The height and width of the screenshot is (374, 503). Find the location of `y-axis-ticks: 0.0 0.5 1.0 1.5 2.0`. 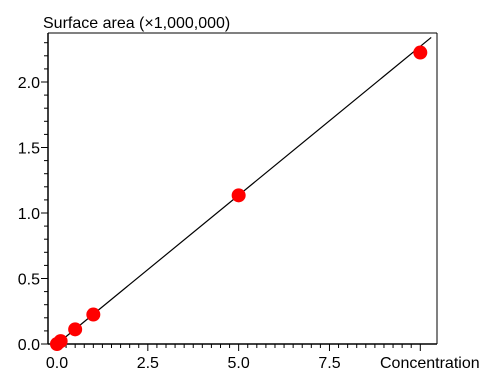

y-axis-ticks: 0.0 0.5 1.0 1.5 2.0 is located at coordinates (33, 198).